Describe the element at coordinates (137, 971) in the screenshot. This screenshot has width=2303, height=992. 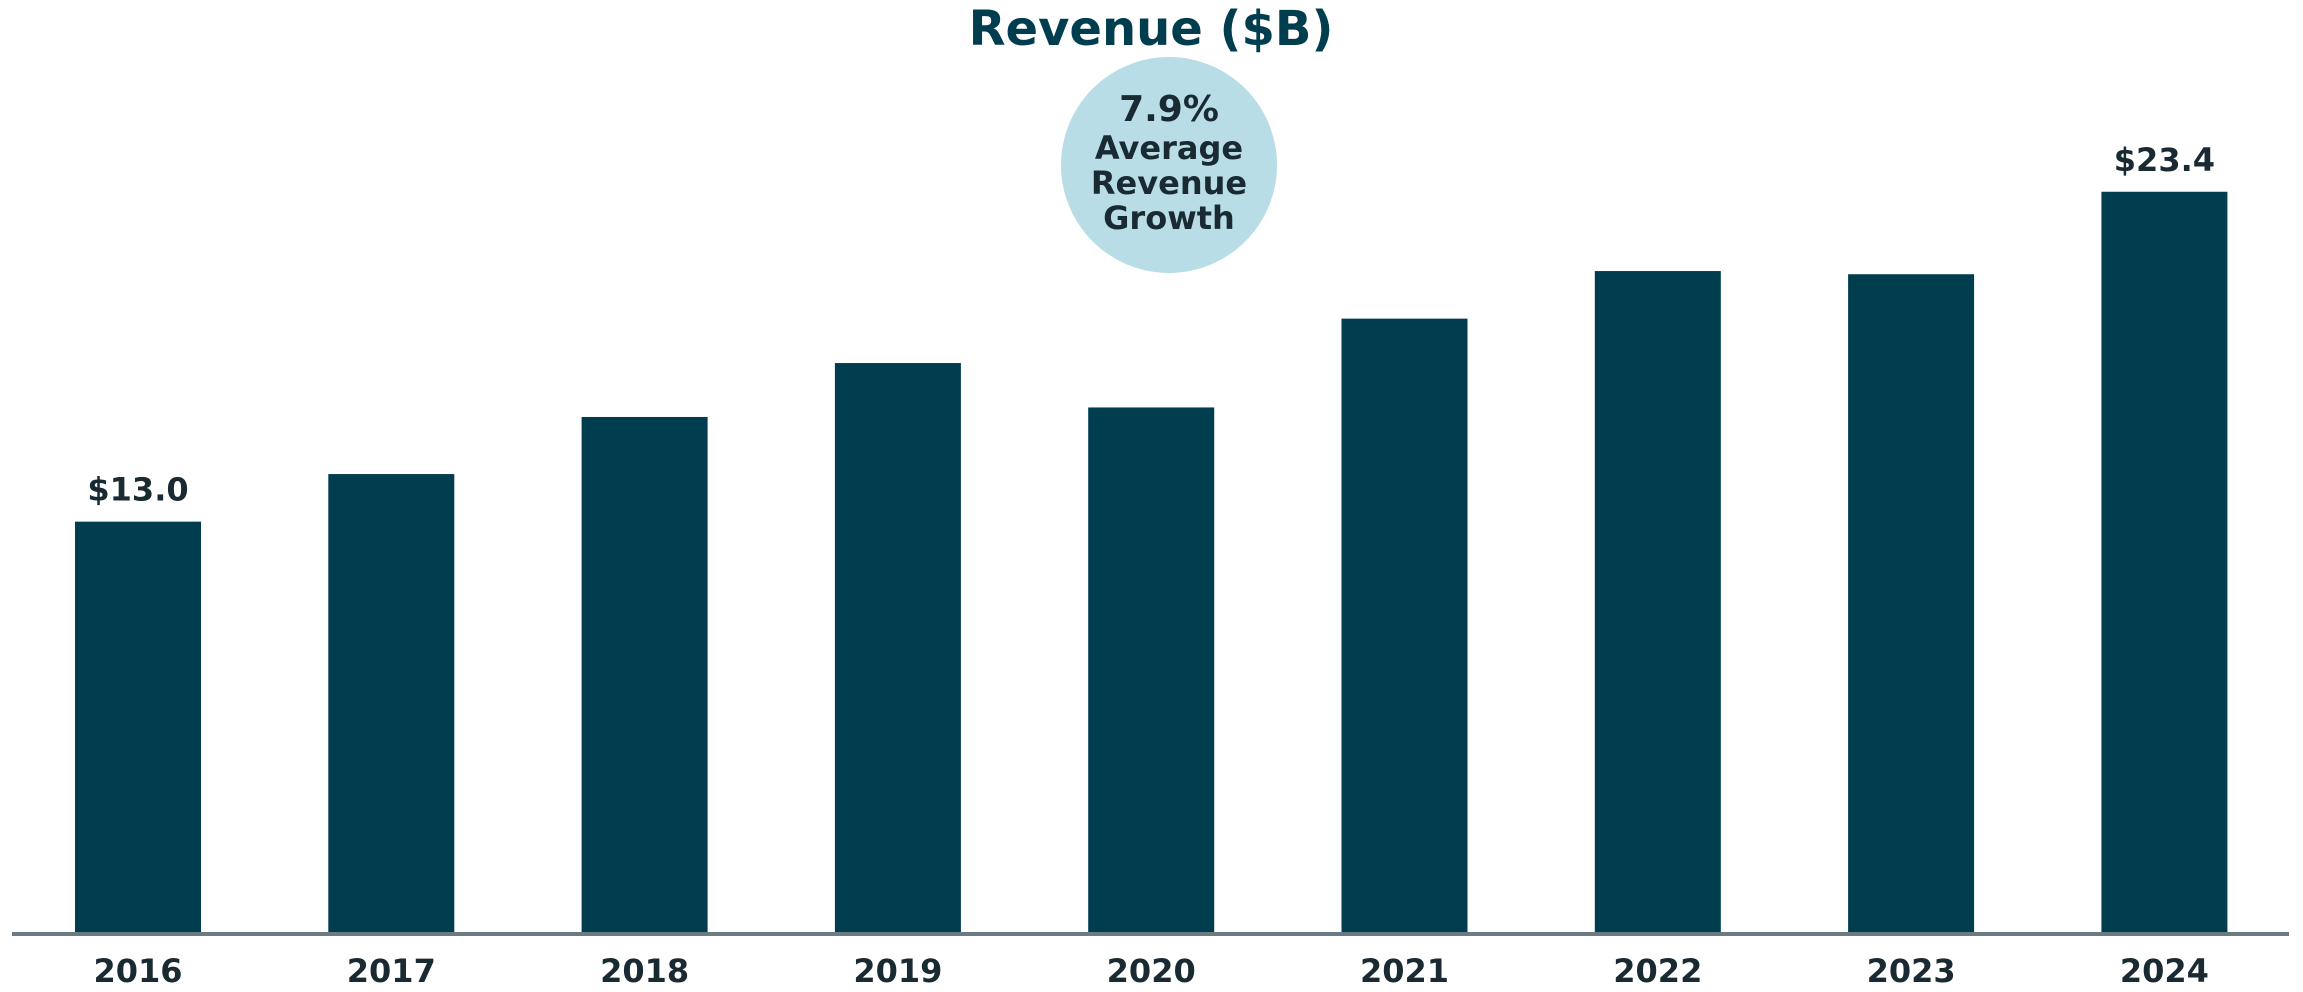
I see `x-tick-label: 2016` at that location.